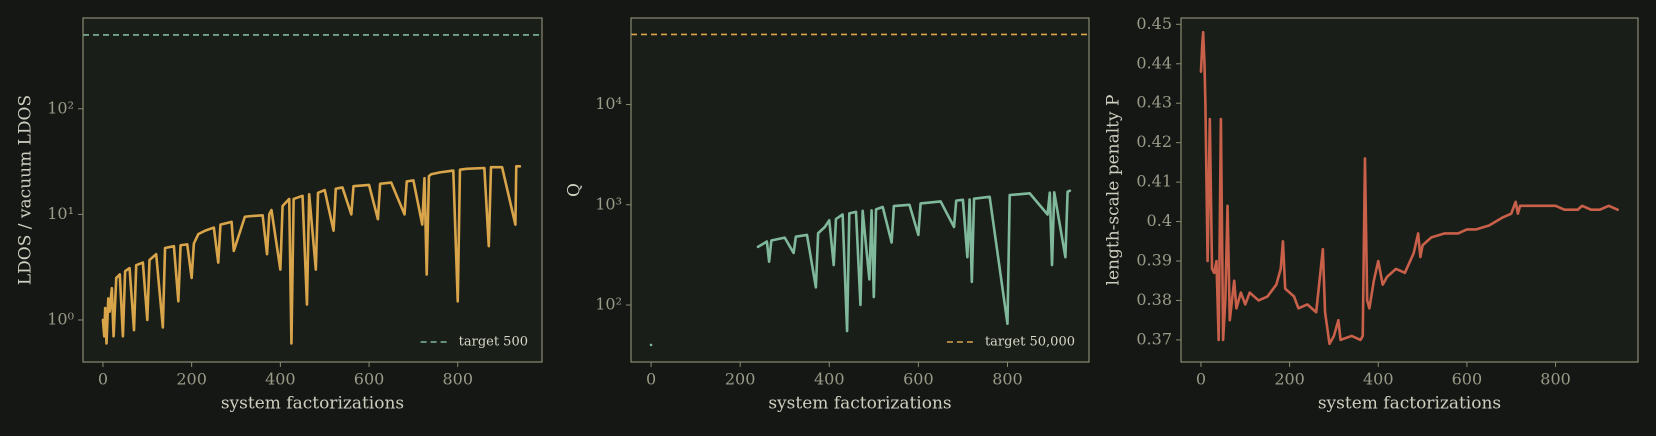  Describe the element at coordinates (1030, 342) in the screenshot. I see `legend-label: target 50,000` at that location.